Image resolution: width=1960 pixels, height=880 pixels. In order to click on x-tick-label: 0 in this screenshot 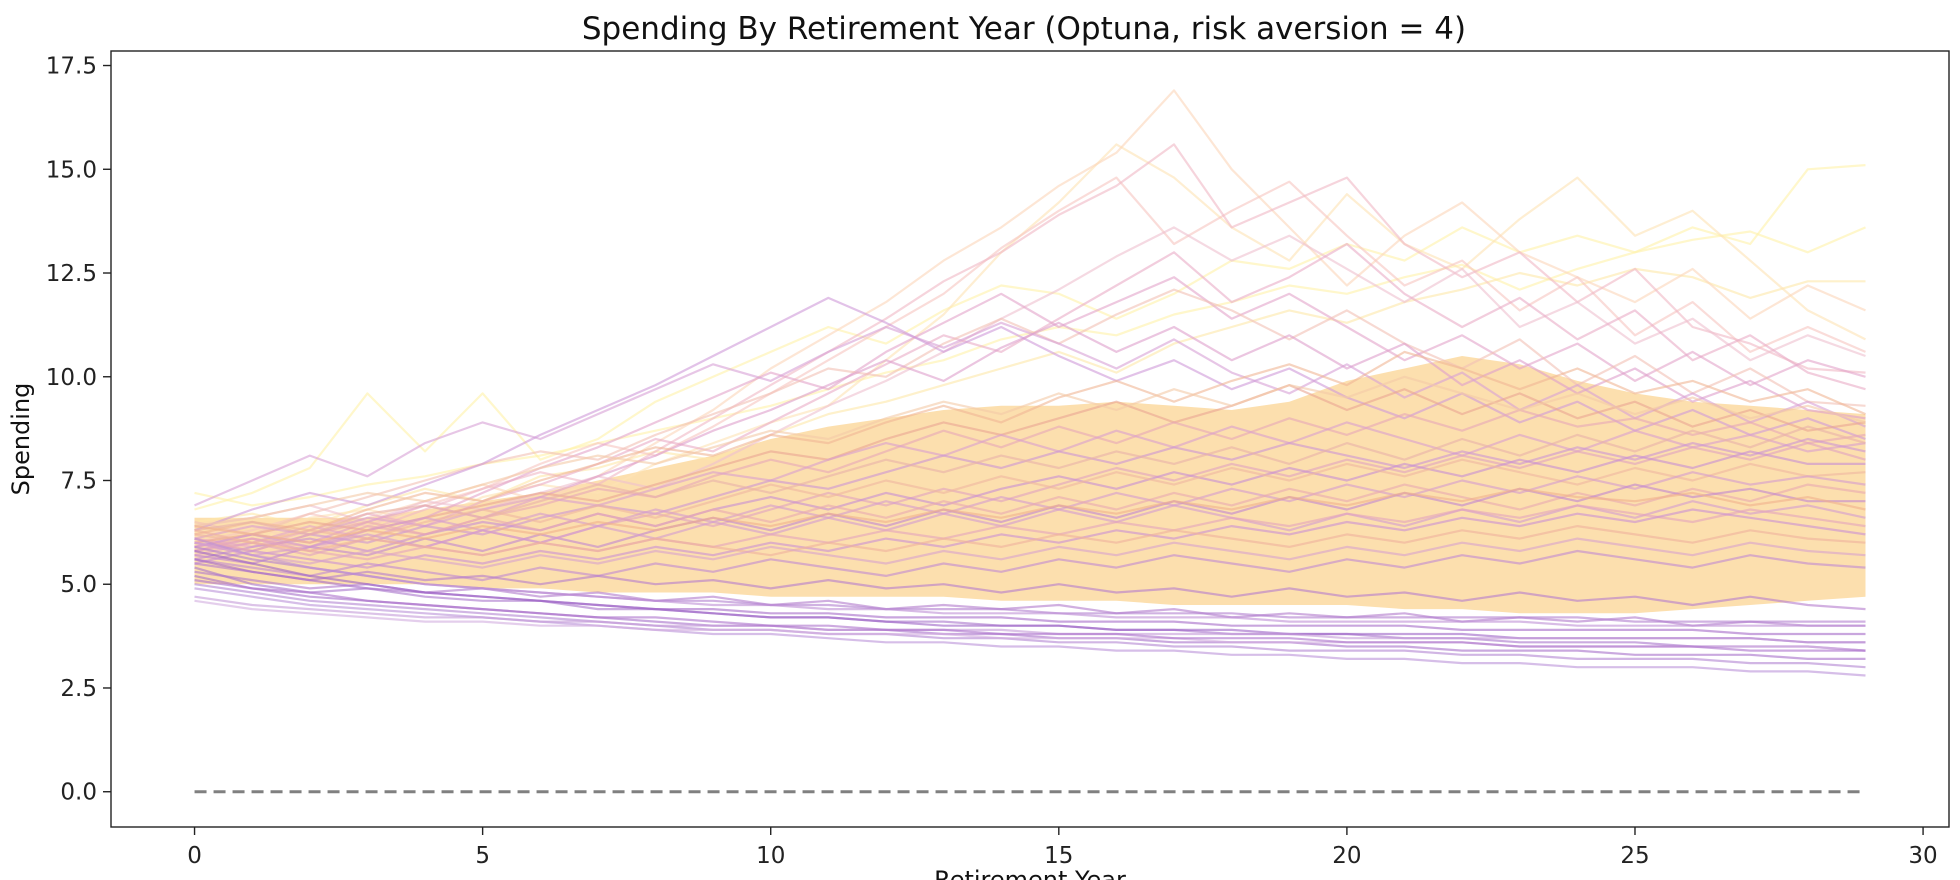, I will do `click(194, 856)`.